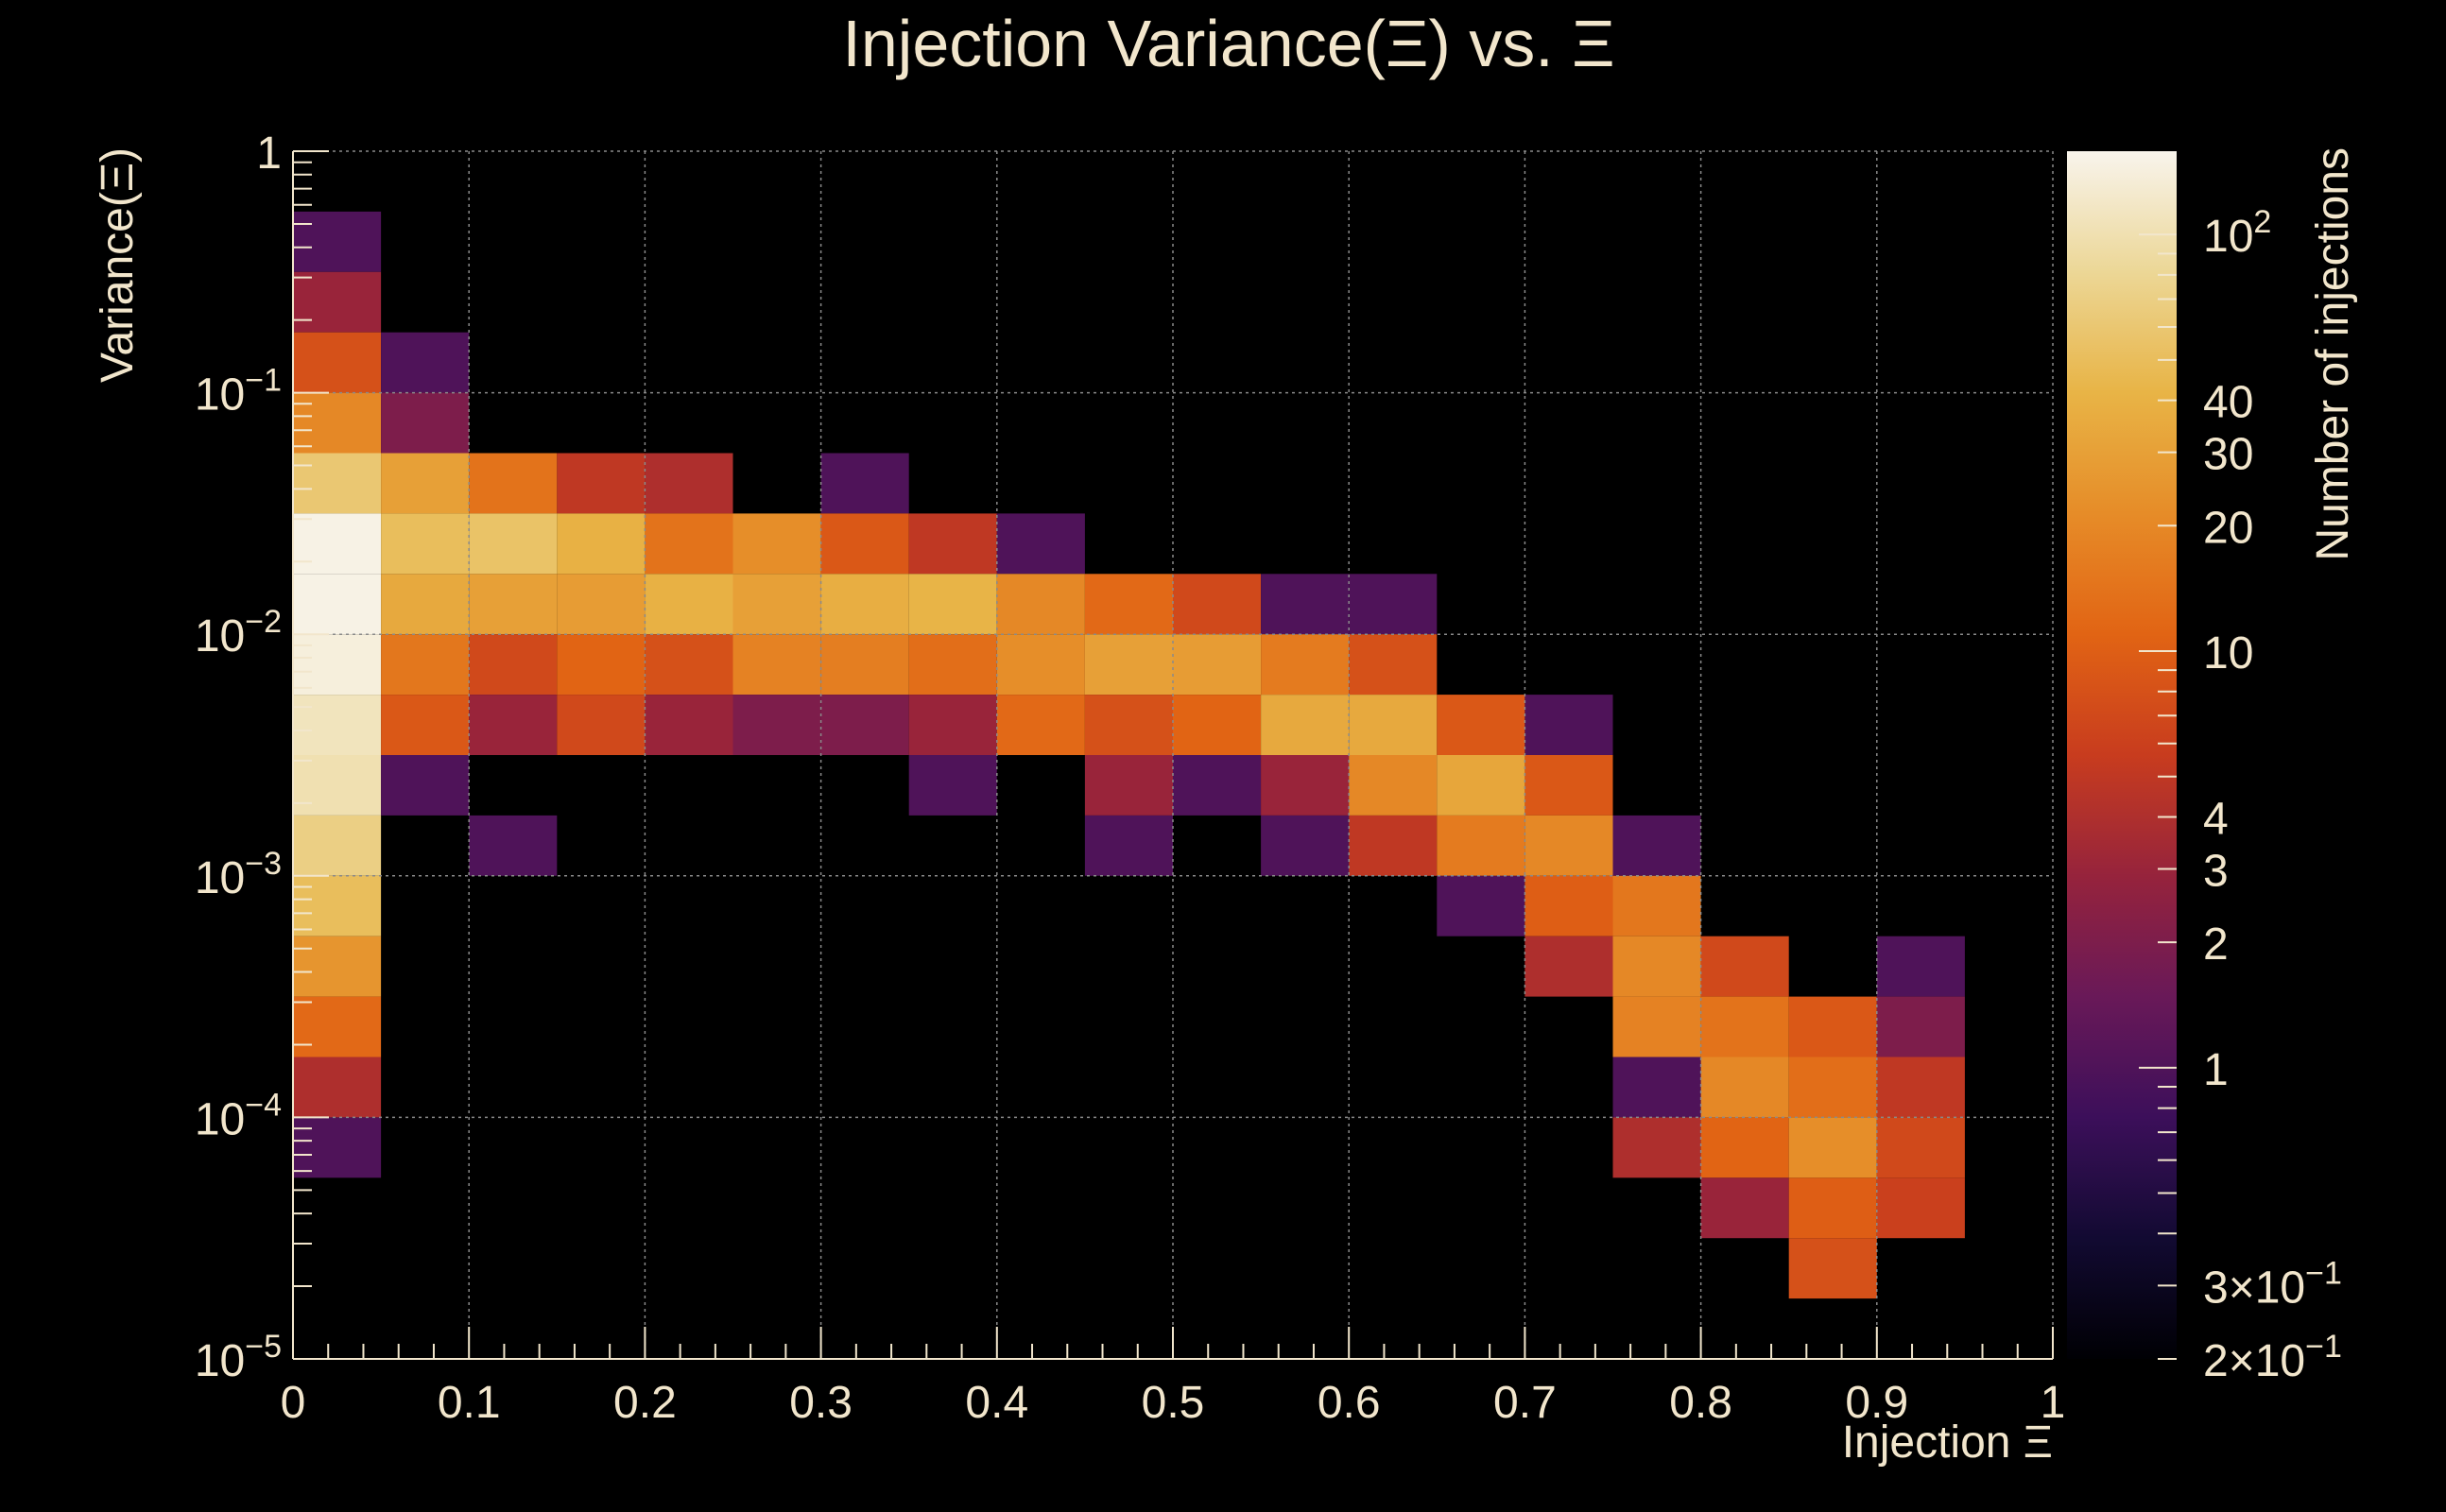 This screenshot has width=2446, height=1512. Describe the element at coordinates (2333, 354) in the screenshot. I see `colorbar-label: Number of injections` at that location.